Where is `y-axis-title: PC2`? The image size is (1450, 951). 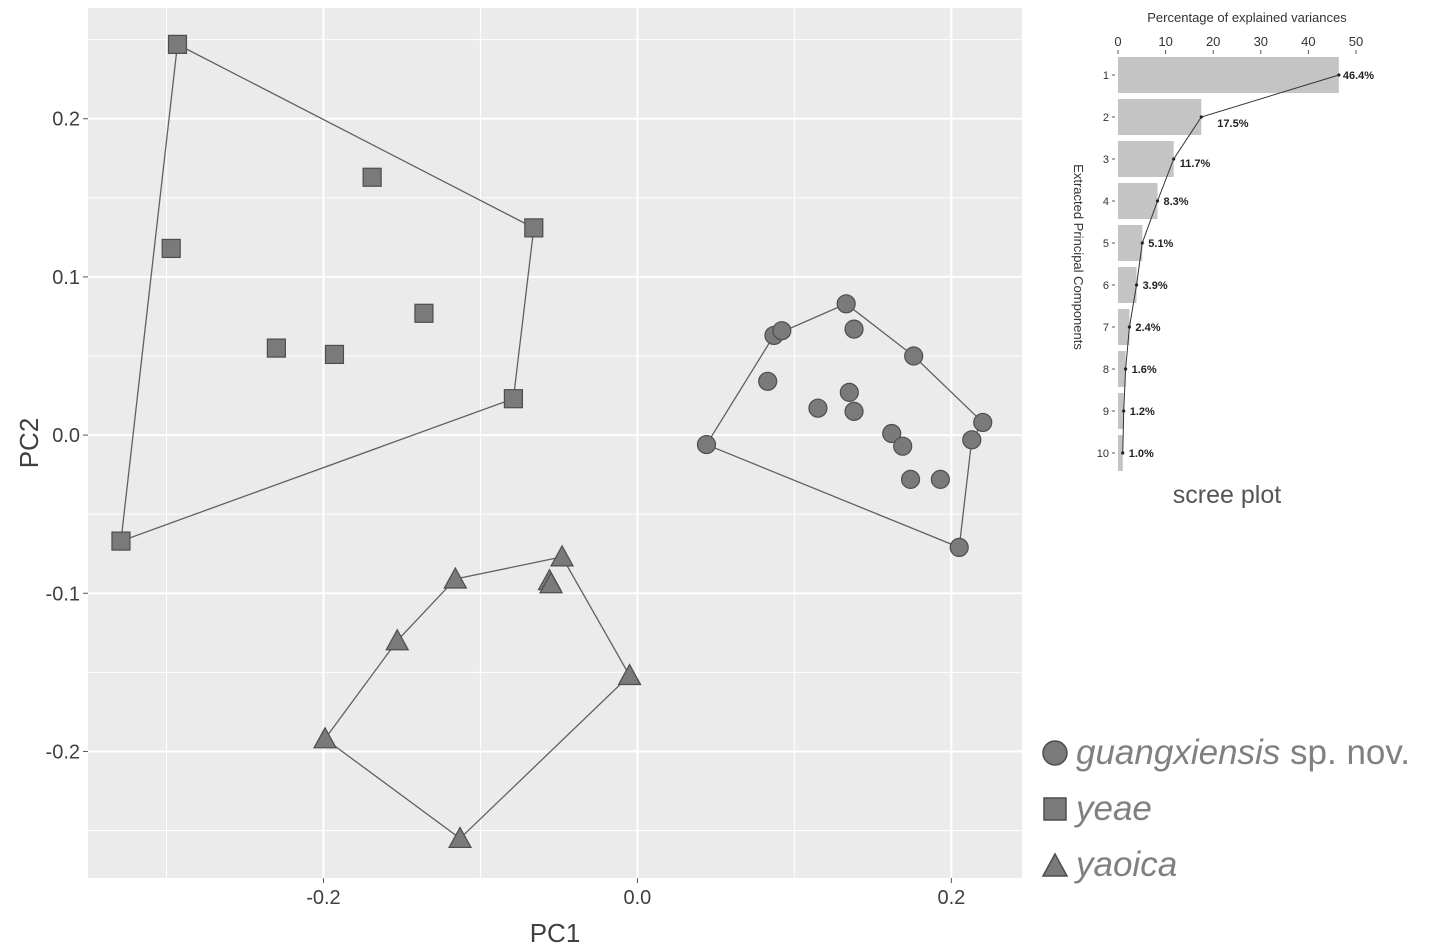
y-axis-title: PC2 is located at coordinates (29, 443).